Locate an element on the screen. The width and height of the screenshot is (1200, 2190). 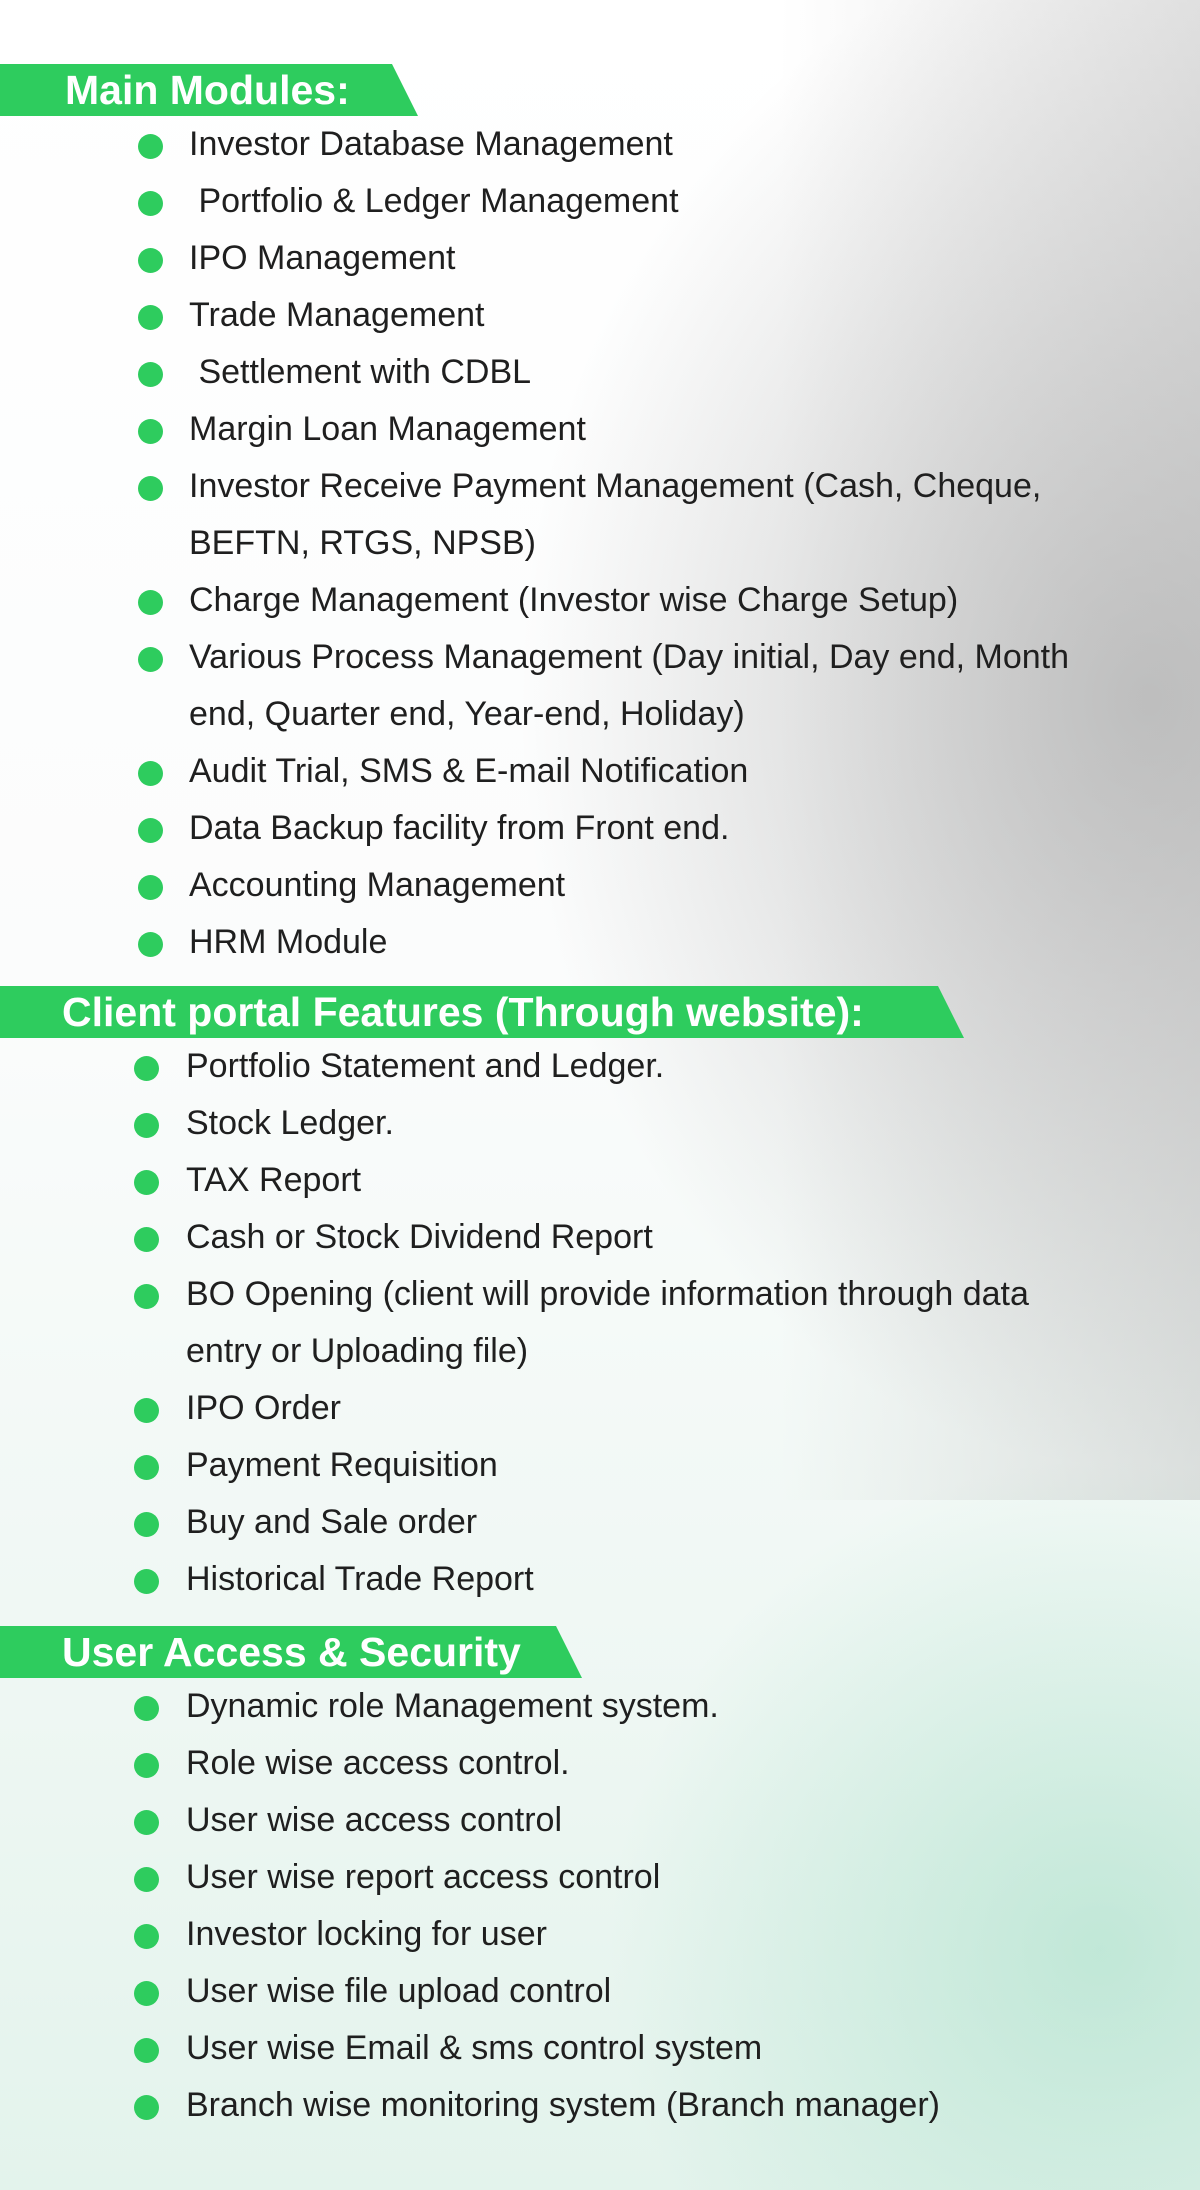
list-item: Investor locking for user is located at coordinates (600, 1934).